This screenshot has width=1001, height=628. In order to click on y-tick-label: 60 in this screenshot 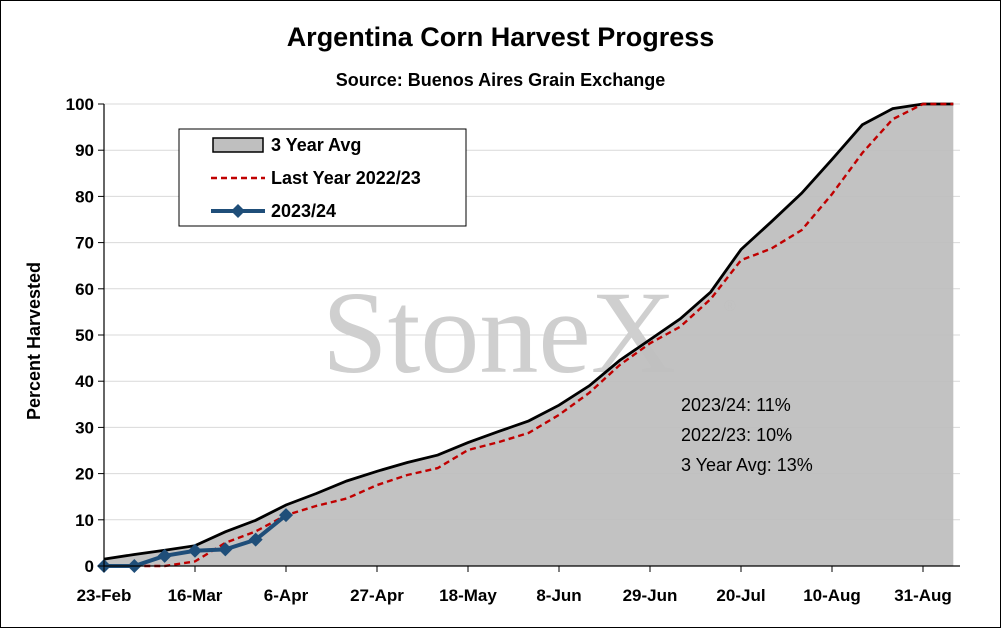, I will do `click(84, 289)`.